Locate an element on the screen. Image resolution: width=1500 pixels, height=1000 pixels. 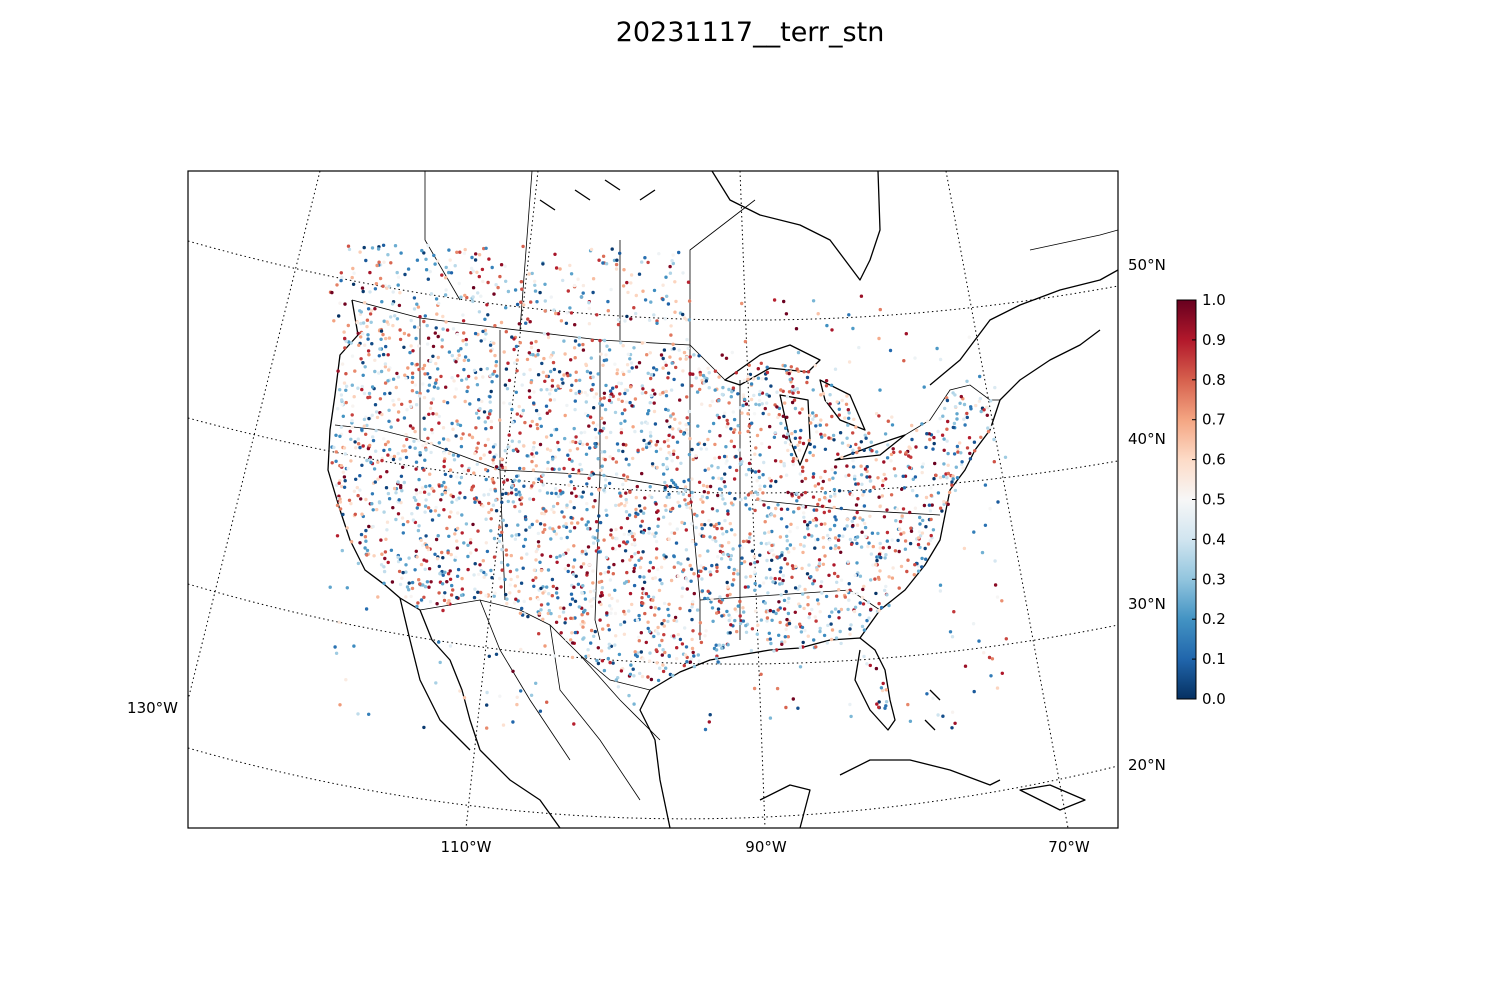
us-states is located at coordinates (637, 479).